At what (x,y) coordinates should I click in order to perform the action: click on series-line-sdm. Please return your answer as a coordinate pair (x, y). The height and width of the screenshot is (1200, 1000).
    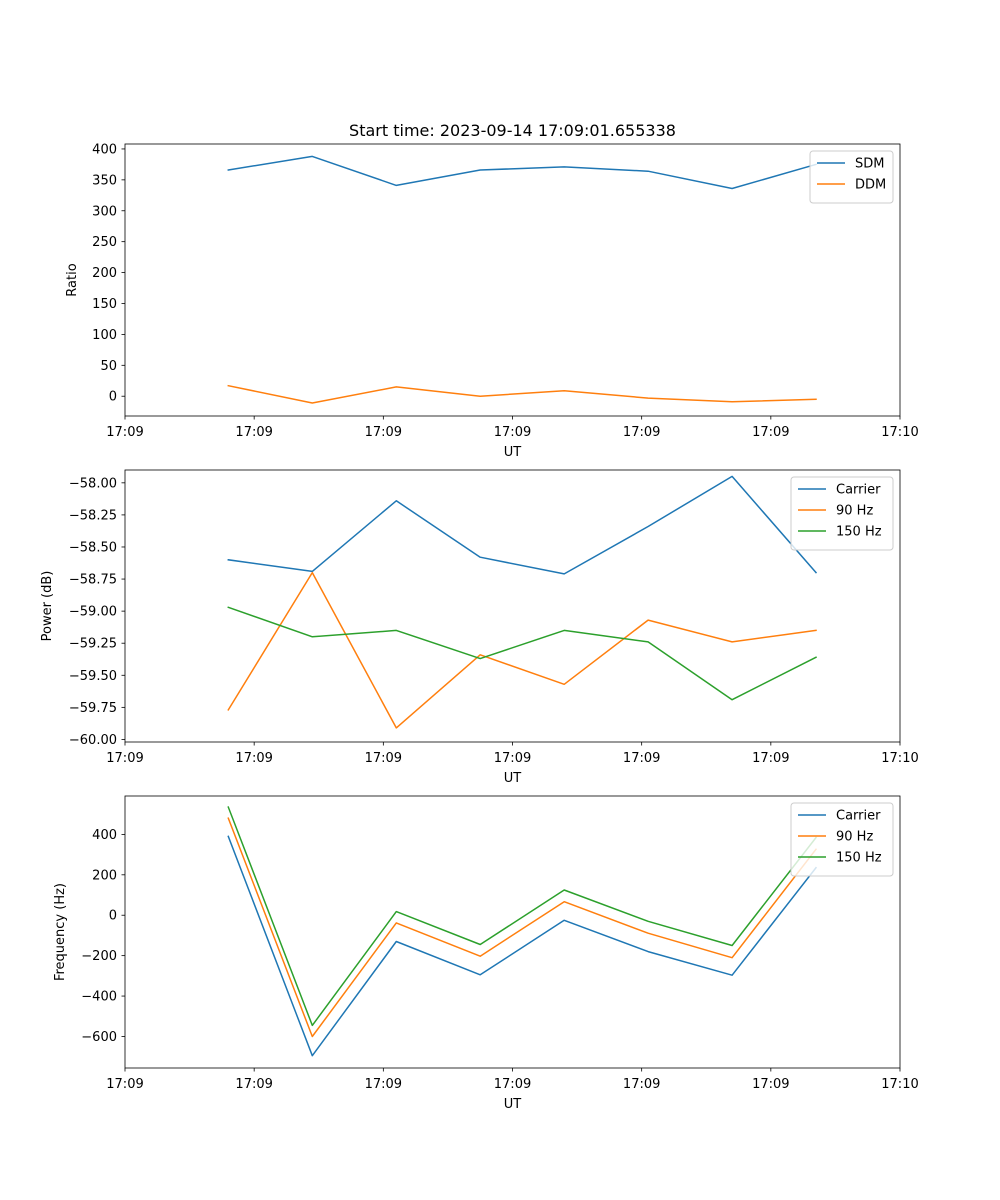
    Looking at the image, I should click on (522, 172).